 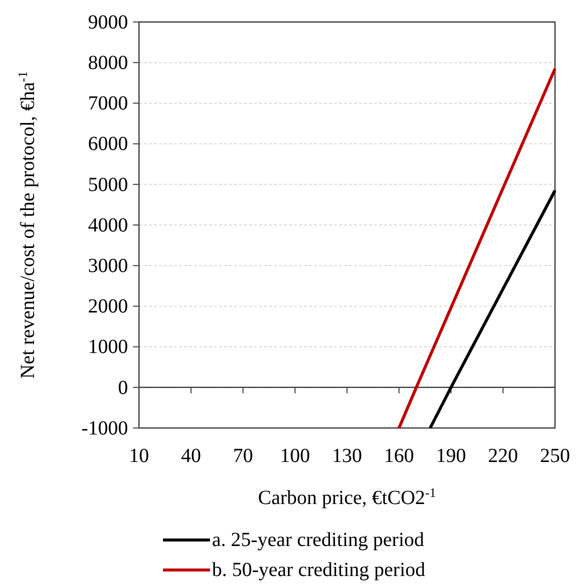 I want to click on x-tick-label: 100, so click(x=295, y=456).